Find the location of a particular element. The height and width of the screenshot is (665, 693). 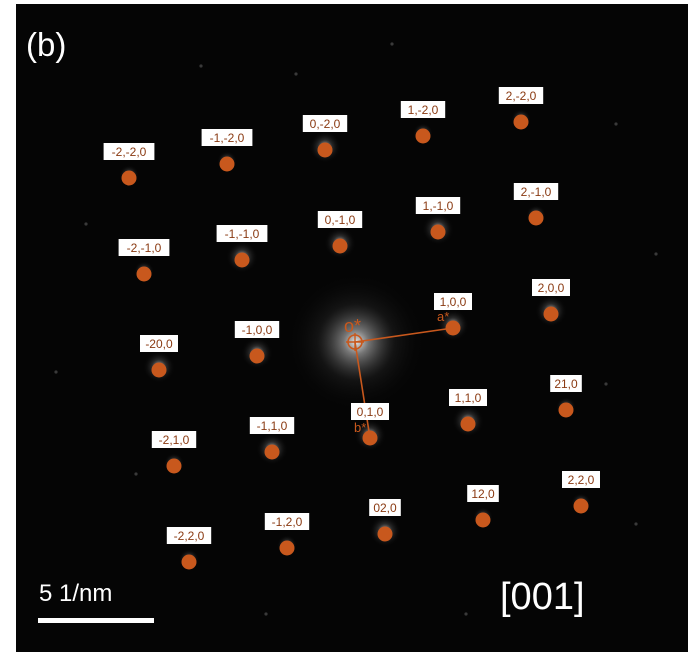

reflection-label: 0,-2,0 is located at coordinates (325, 124).